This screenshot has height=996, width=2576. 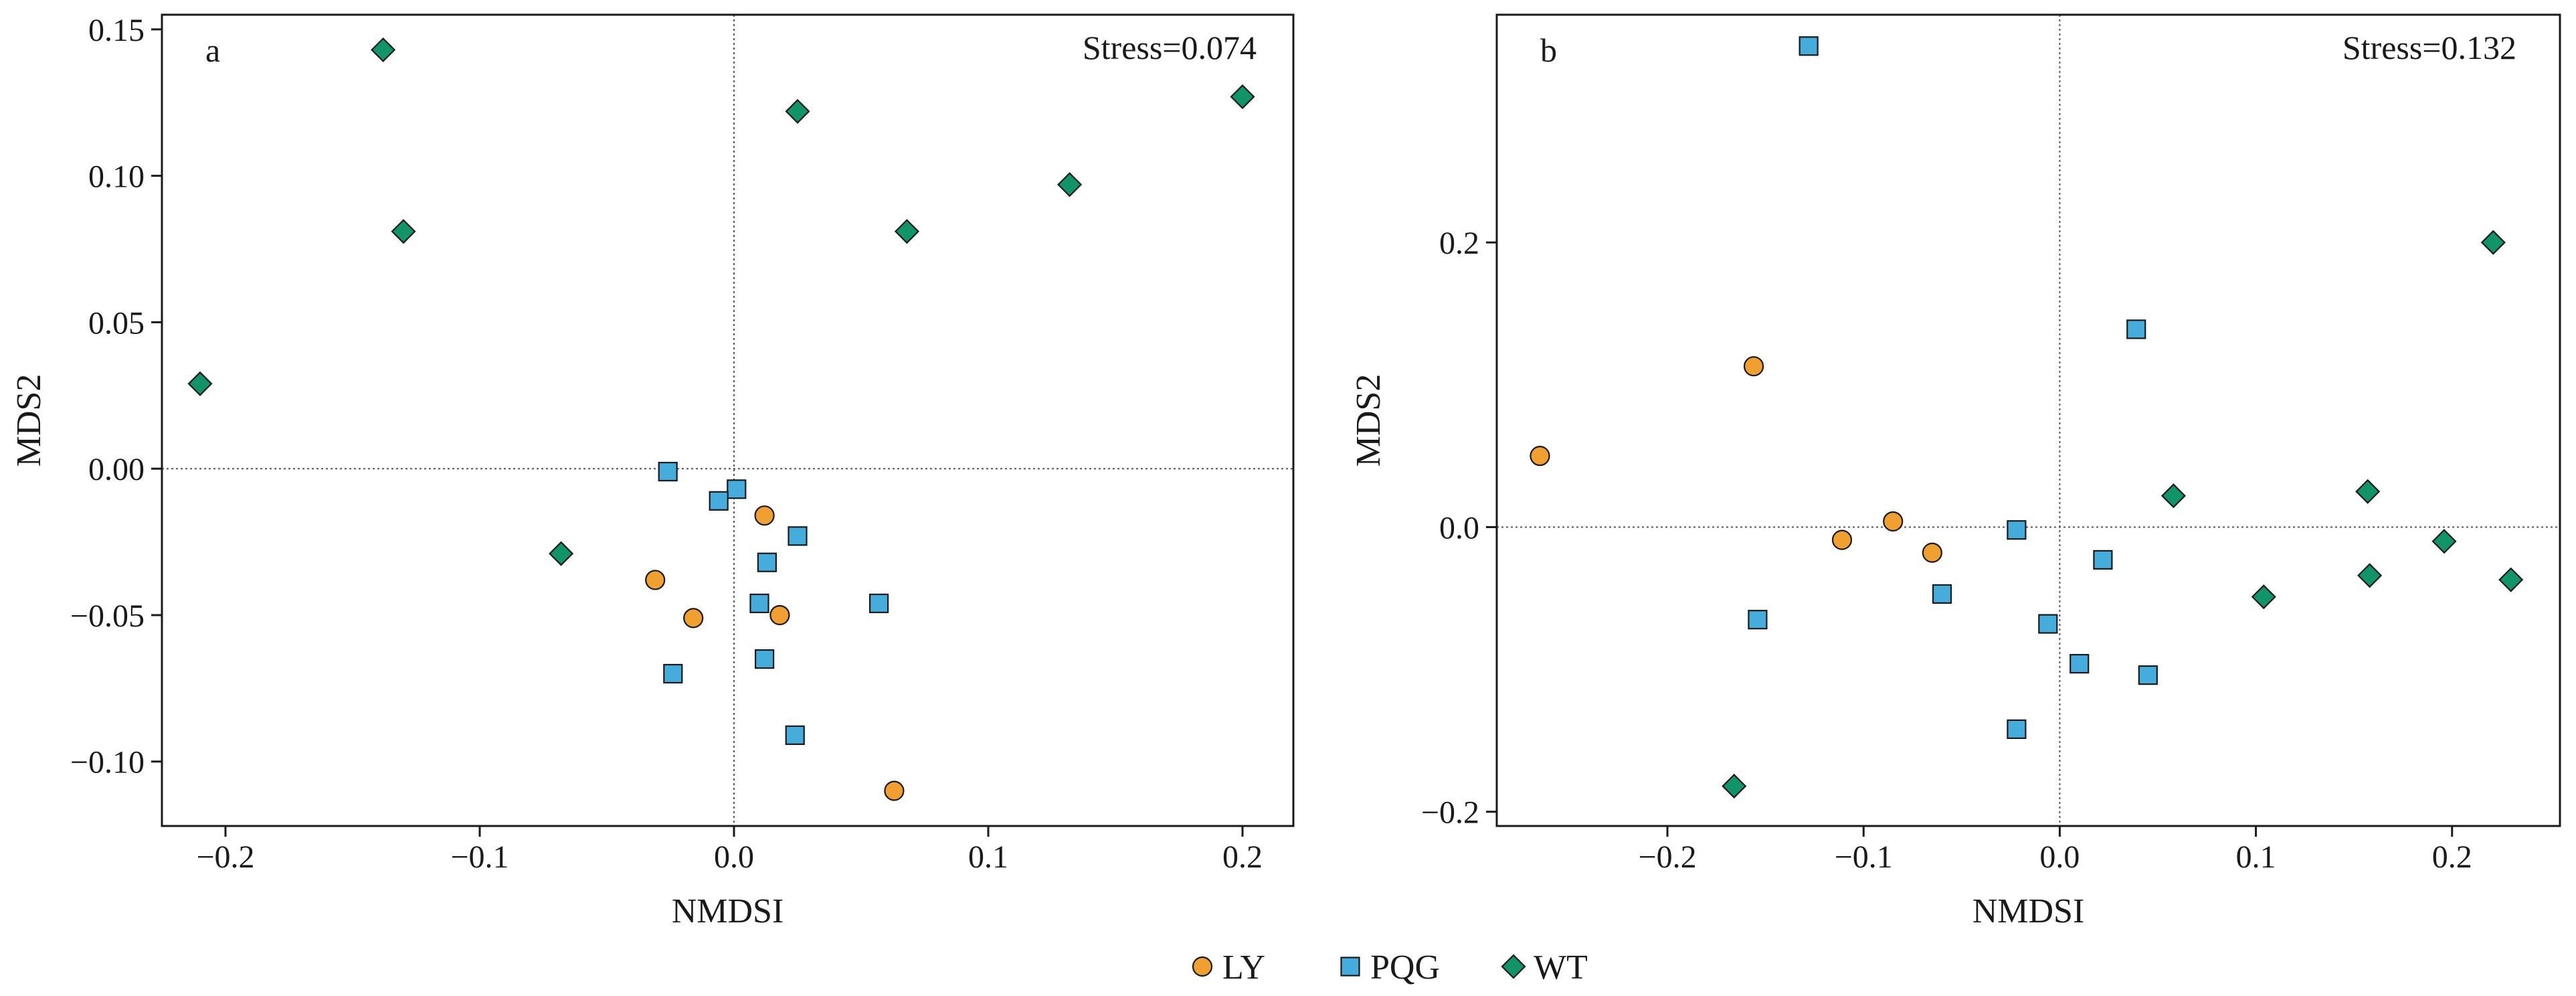 What do you see at coordinates (212, 50) in the screenshot?
I see `panel-label: a` at bounding box center [212, 50].